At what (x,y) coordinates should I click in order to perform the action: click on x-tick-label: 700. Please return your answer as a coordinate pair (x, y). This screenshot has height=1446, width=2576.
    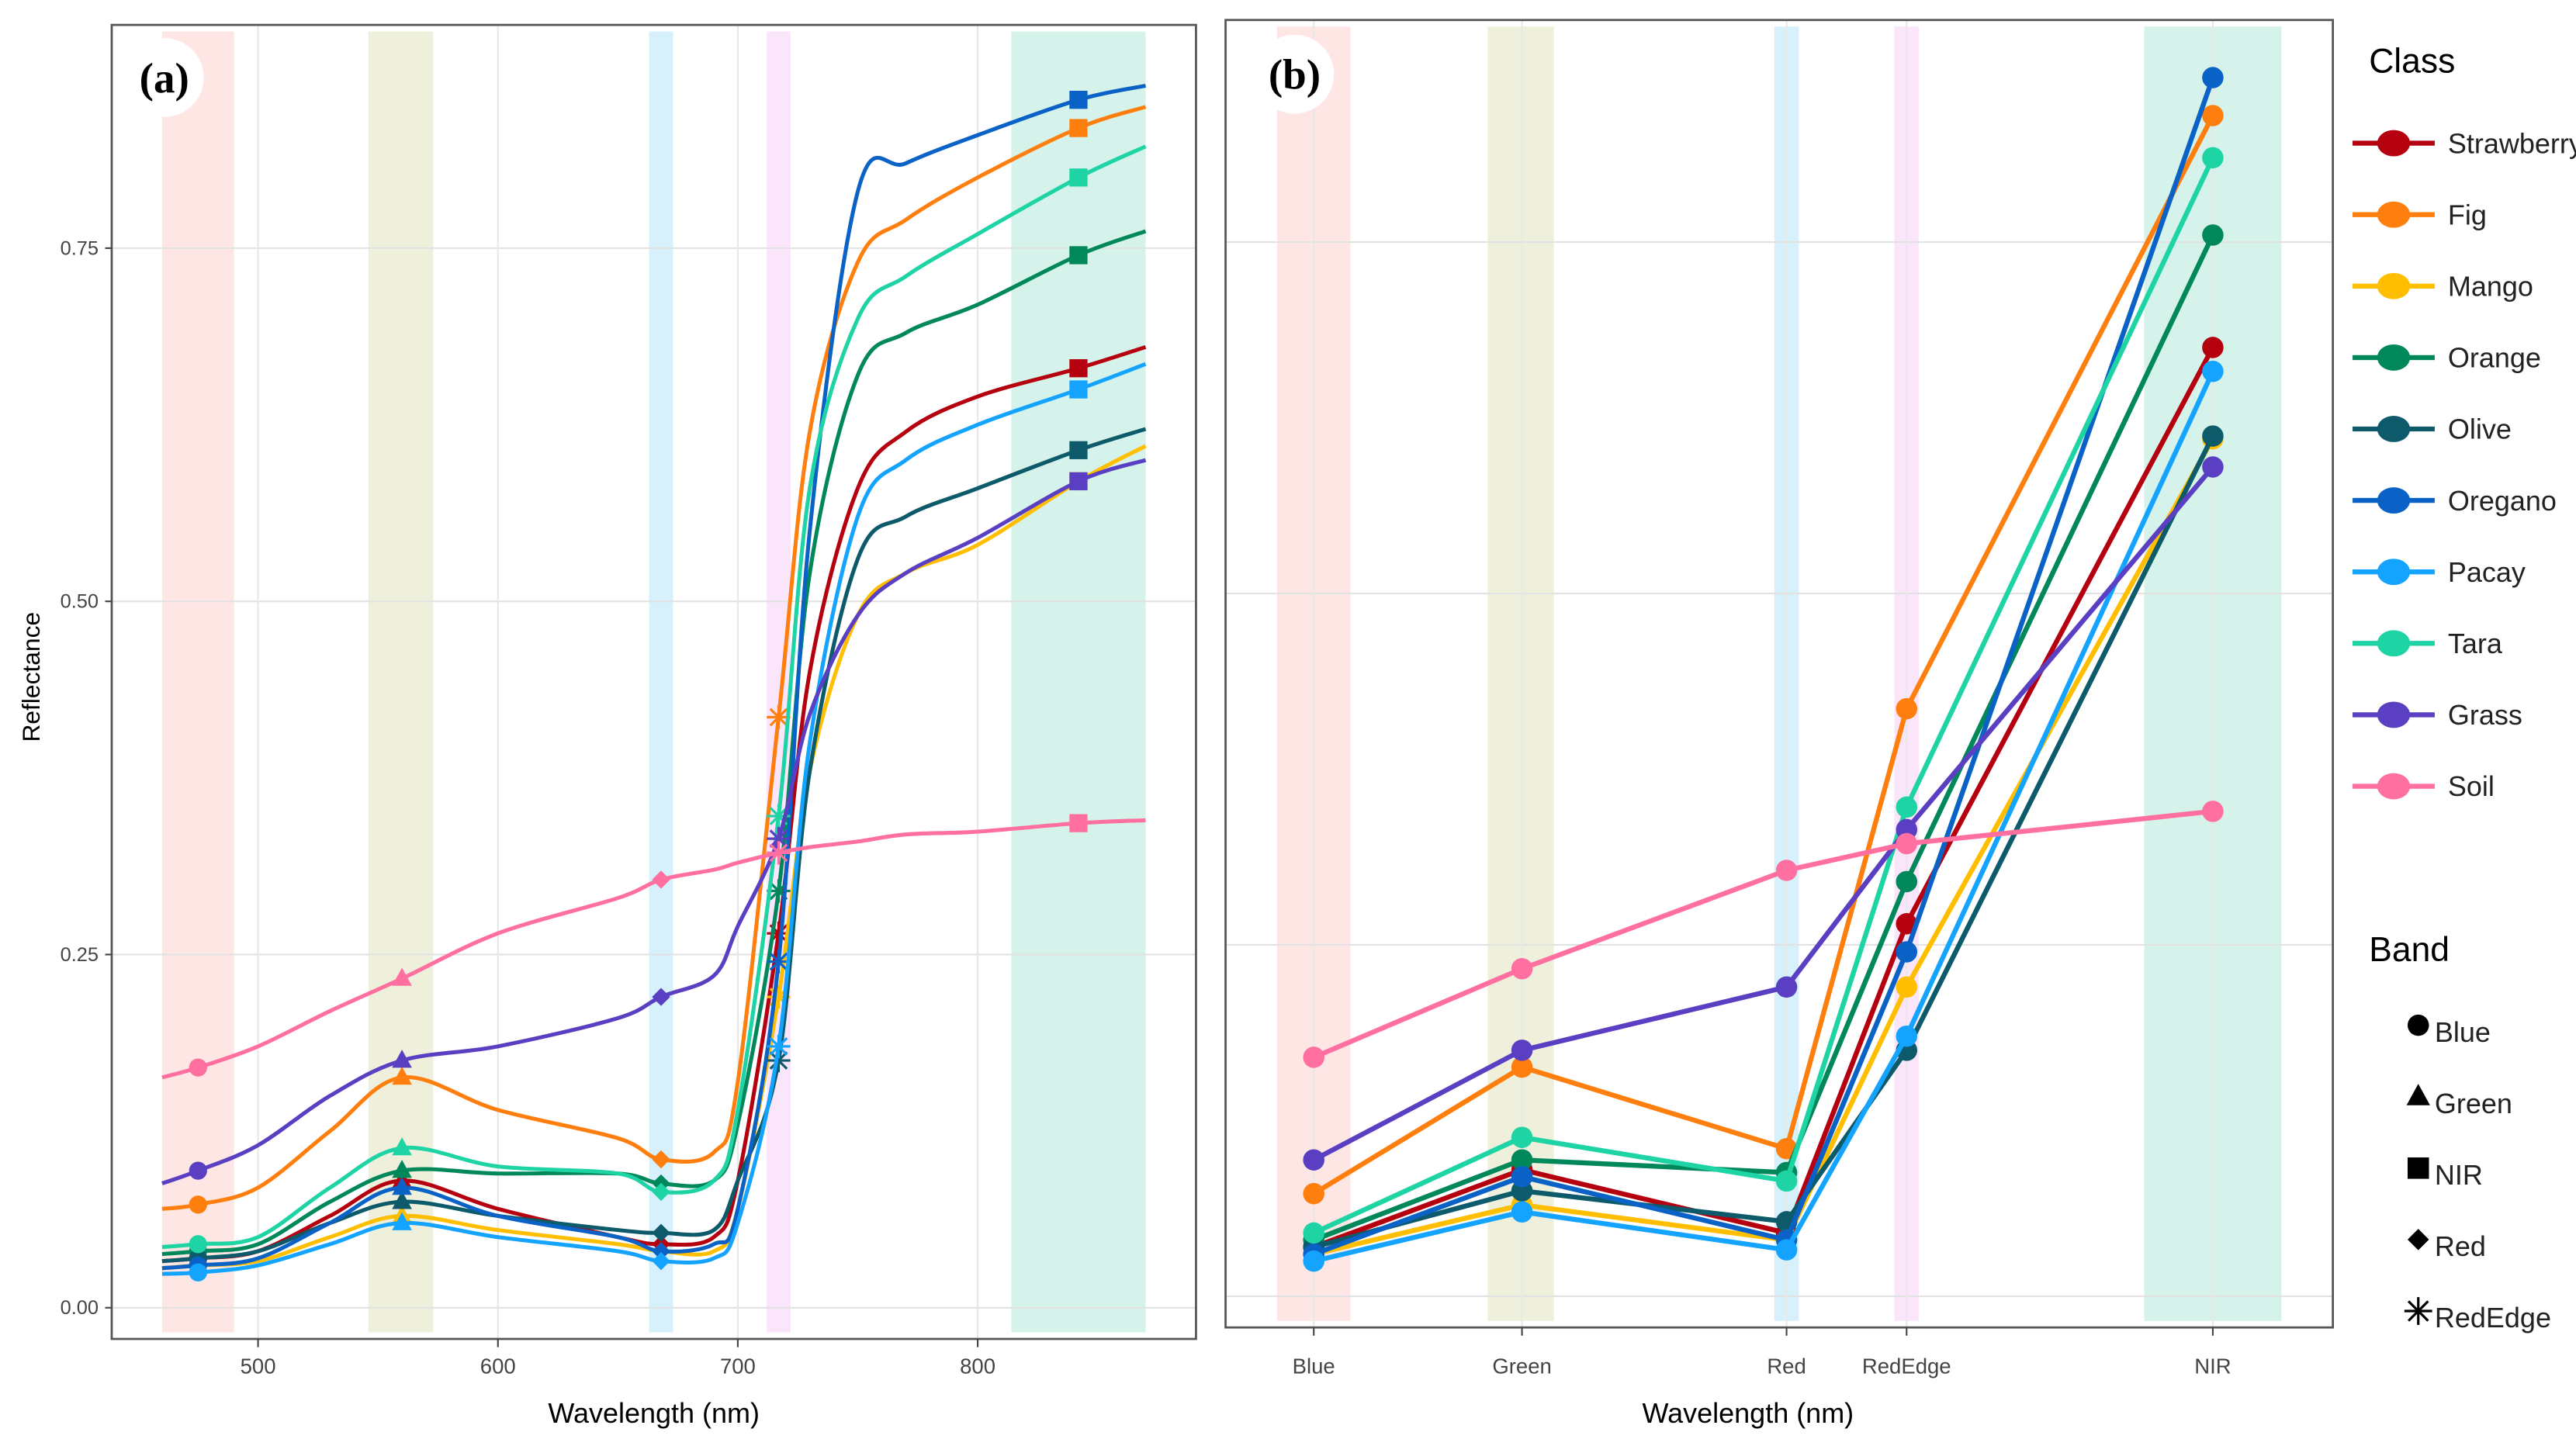
    Looking at the image, I should click on (738, 1366).